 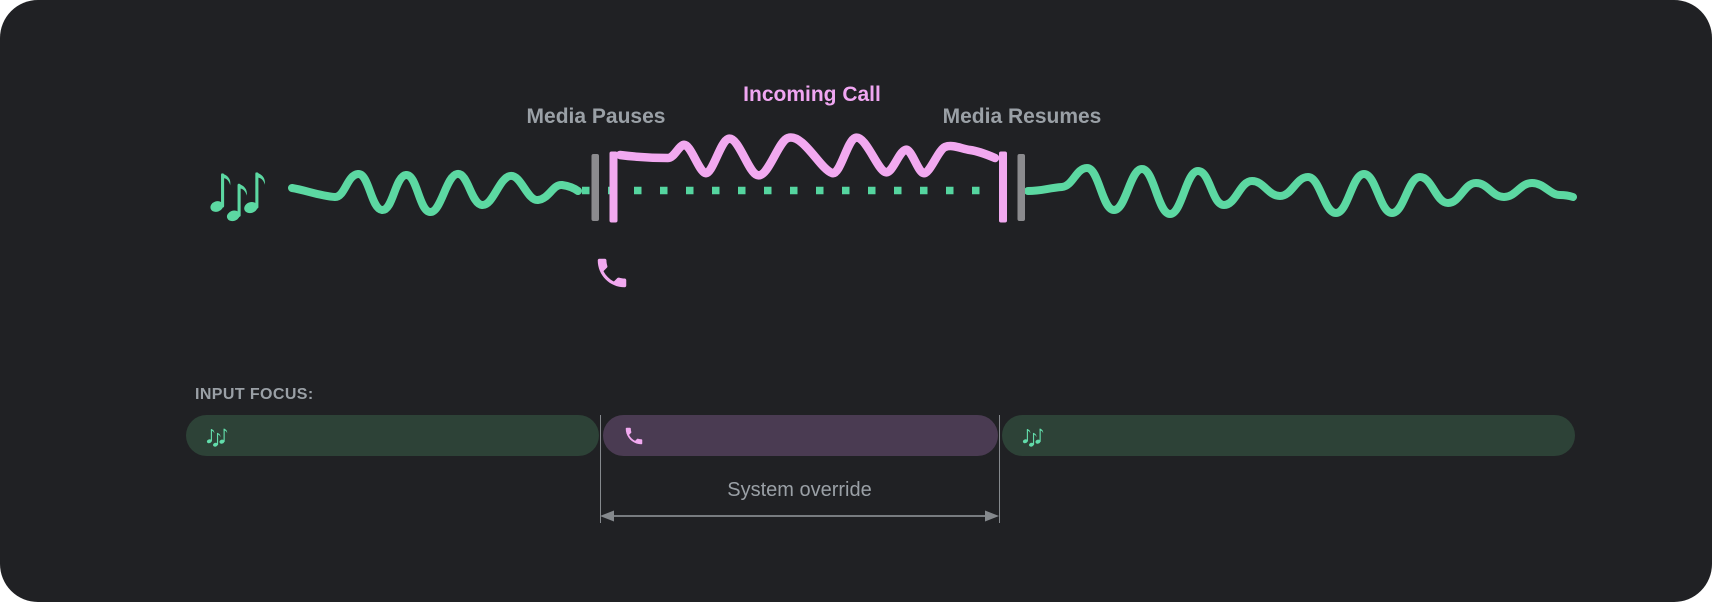 I want to click on media-pause-marker-pink, so click(x=613, y=187).